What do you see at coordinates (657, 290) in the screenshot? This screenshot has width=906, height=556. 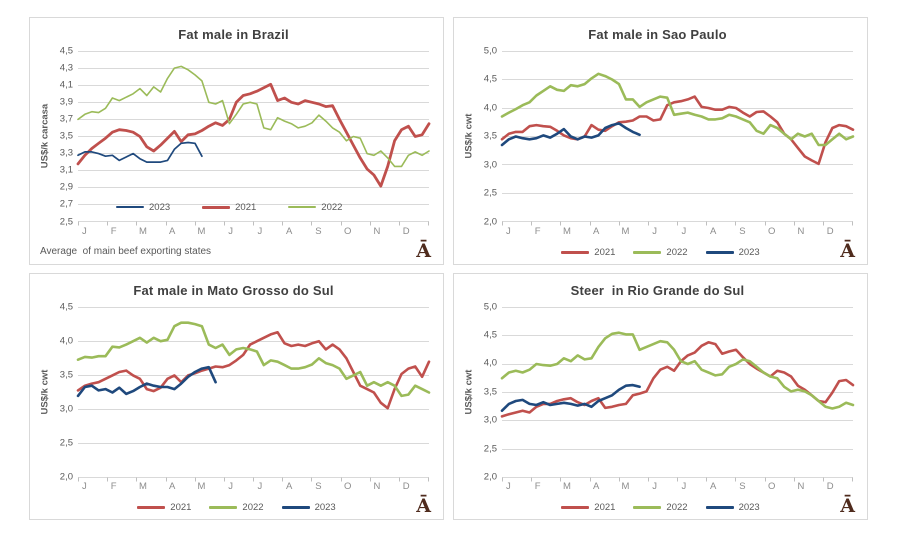 I see `chart-title: Steer in Rio Grande do Sul` at bounding box center [657, 290].